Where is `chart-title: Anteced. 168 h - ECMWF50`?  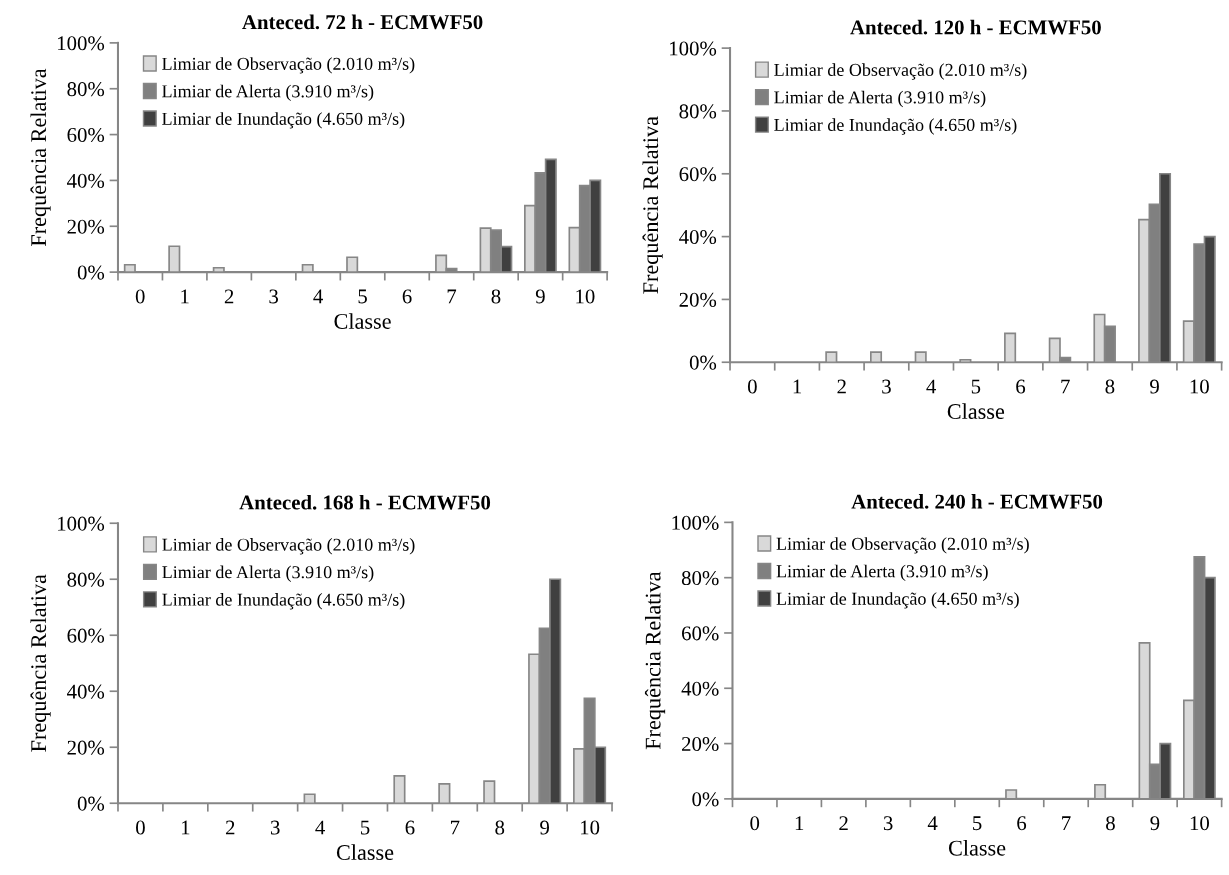 chart-title: Anteced. 168 h - ECMWF50 is located at coordinates (365, 502).